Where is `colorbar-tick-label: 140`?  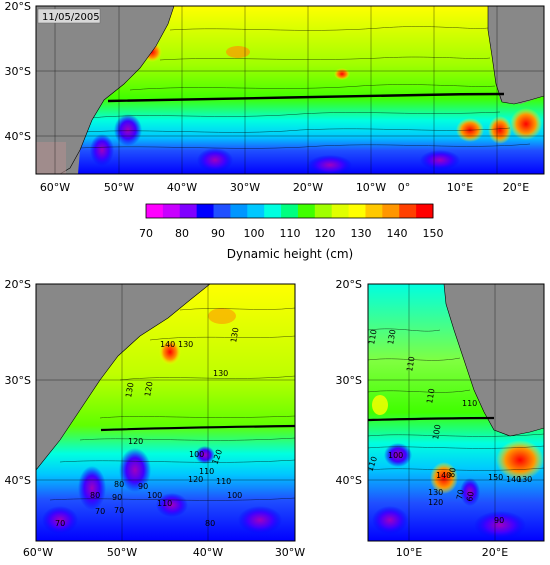 colorbar-tick-label: 140 is located at coordinates (397, 233).